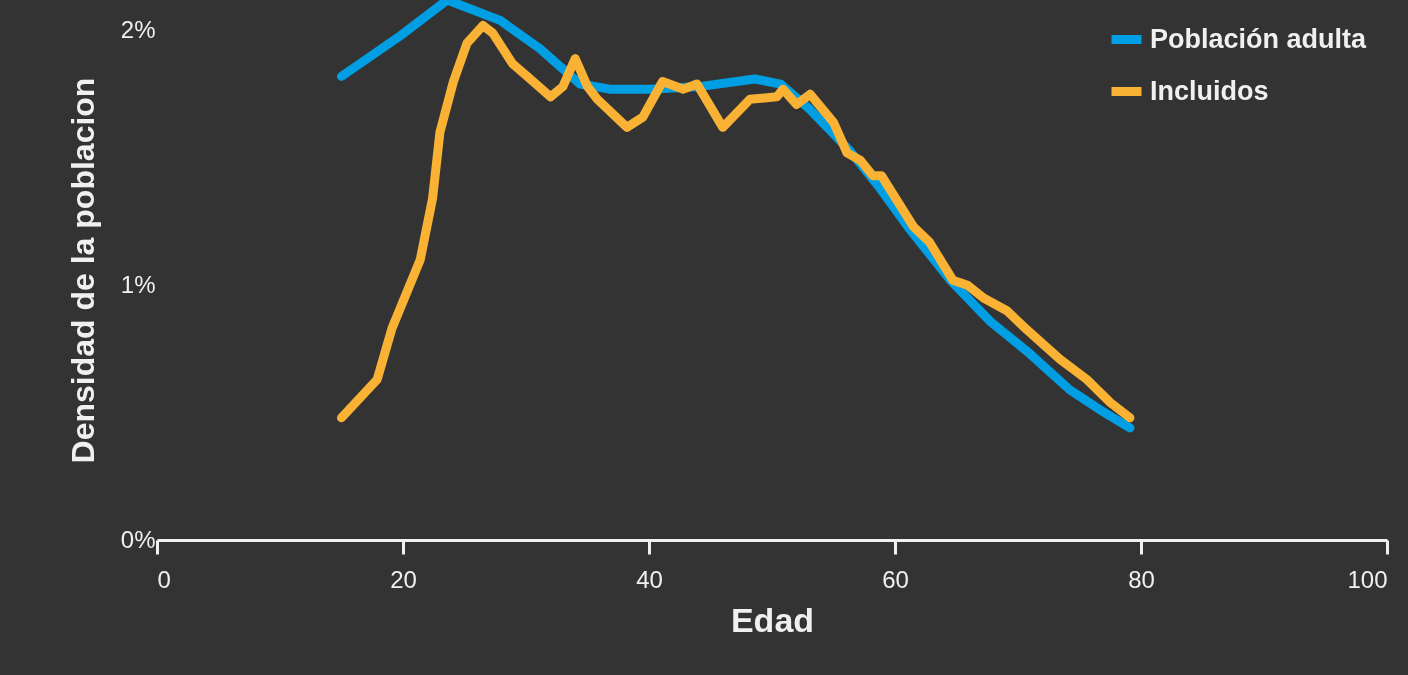  What do you see at coordinates (649, 579) in the screenshot?
I see `x-tick-label: 40` at bounding box center [649, 579].